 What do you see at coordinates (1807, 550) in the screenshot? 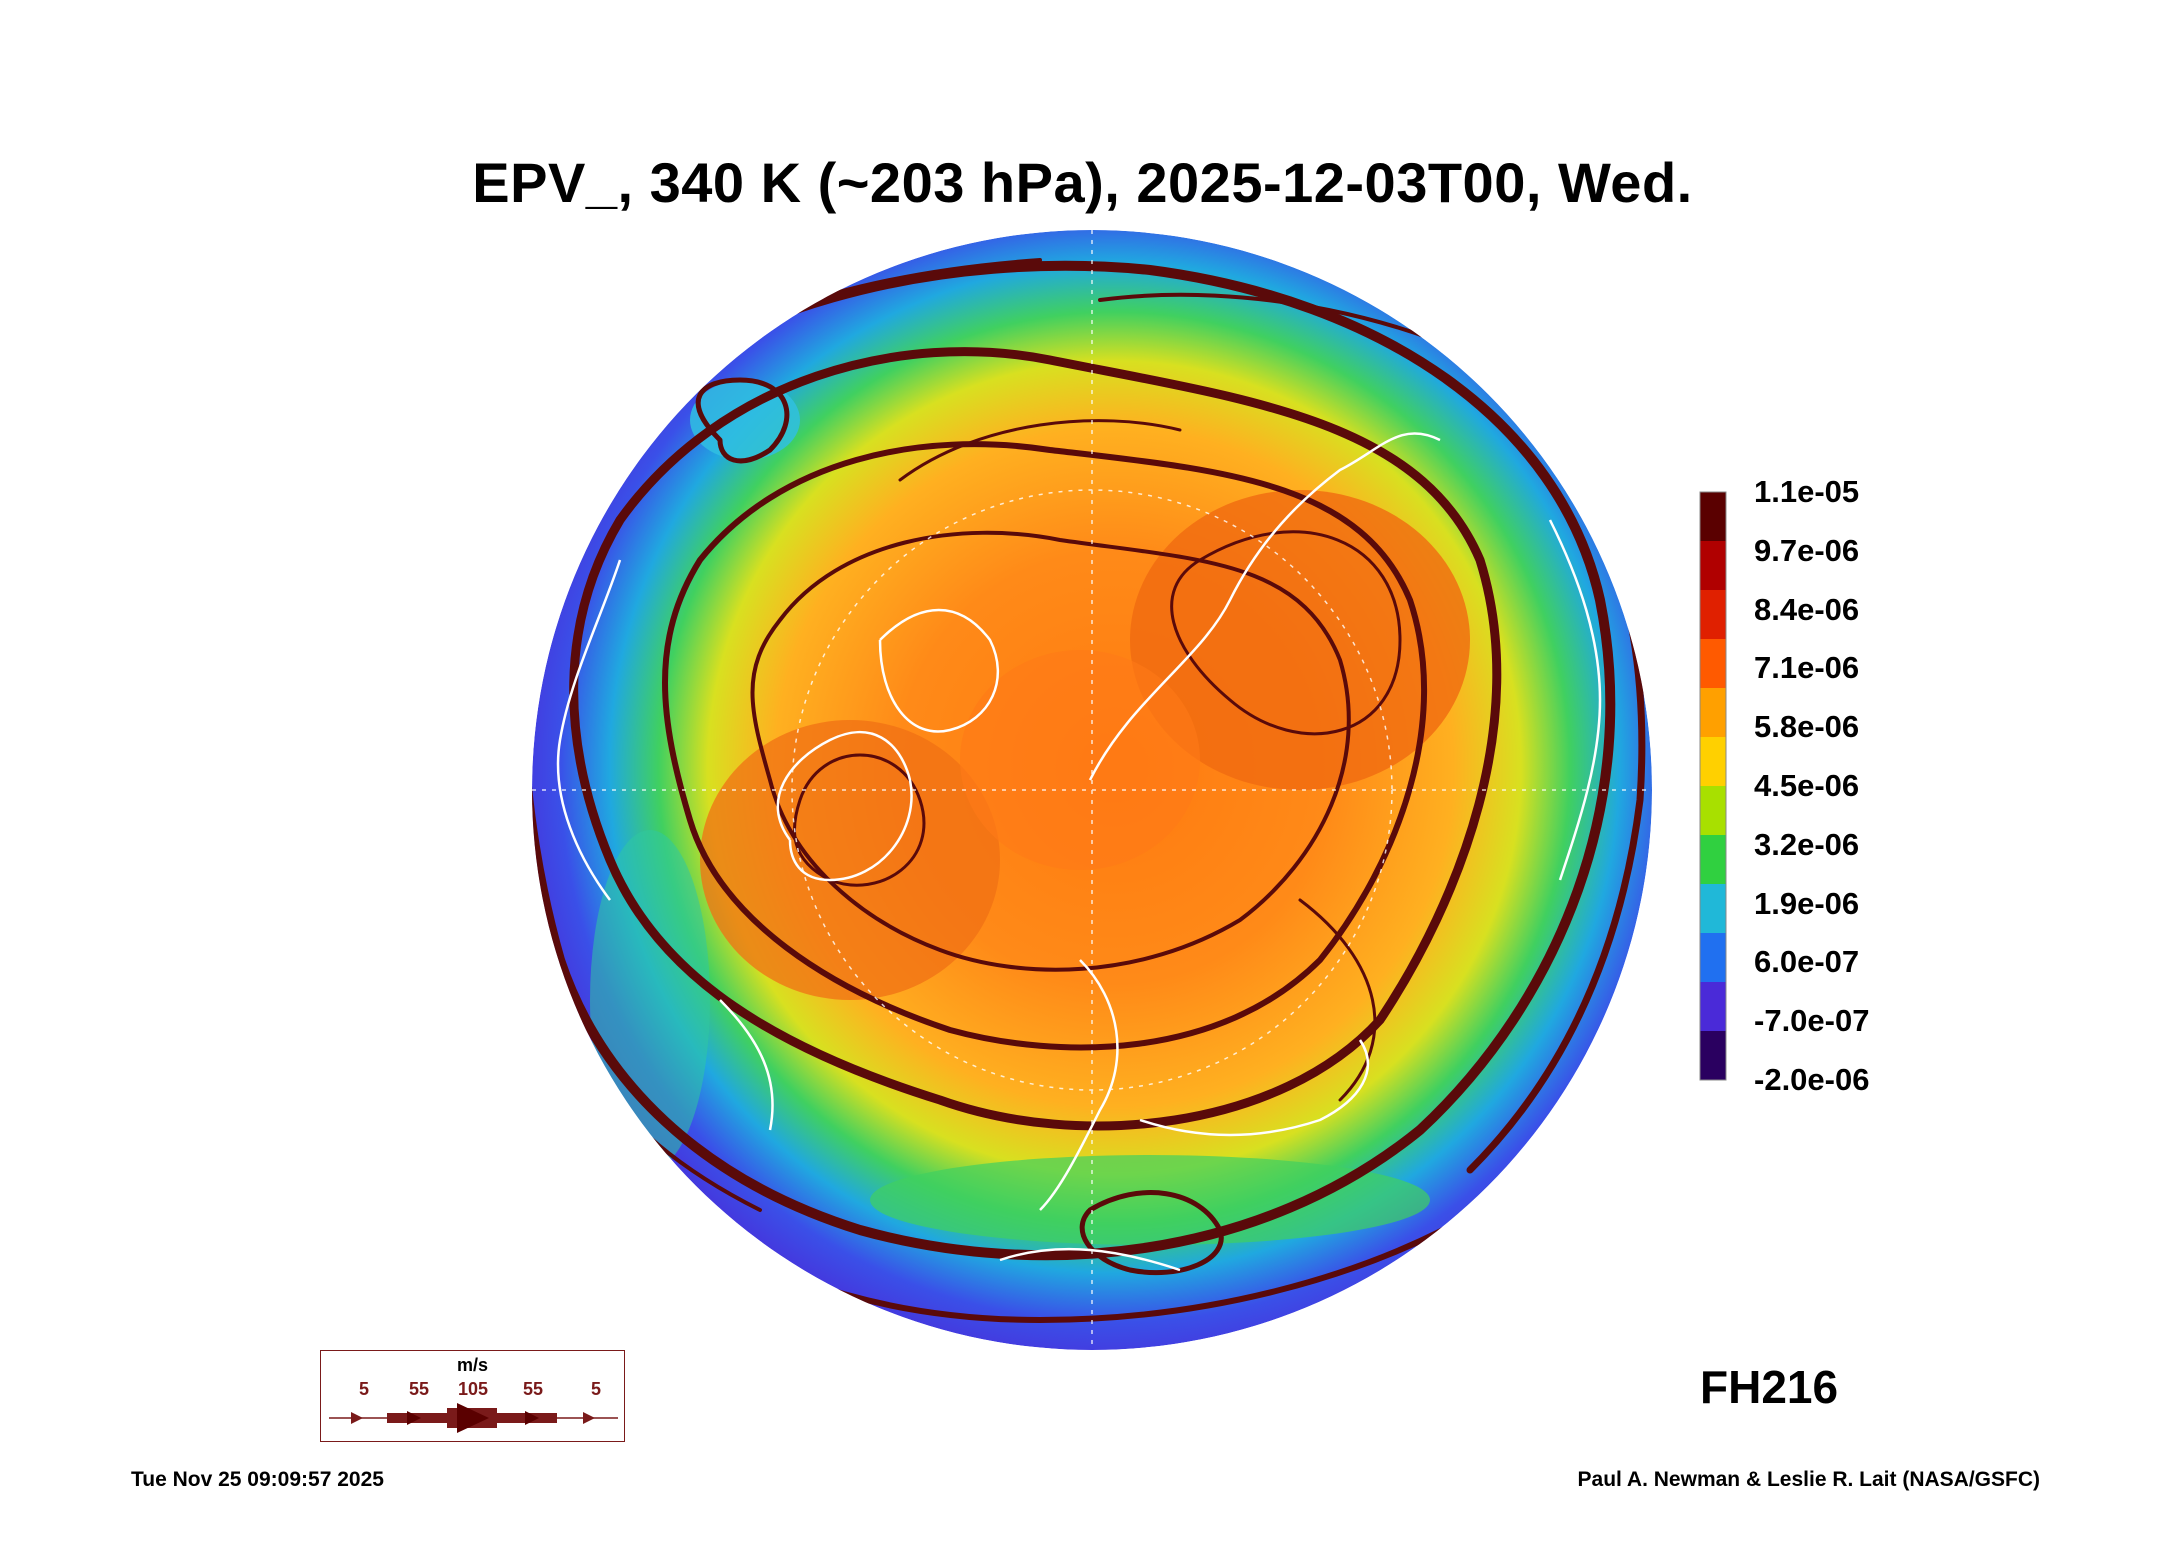
I see `colorbar-tick-label: 9.7e-06` at bounding box center [1807, 550].